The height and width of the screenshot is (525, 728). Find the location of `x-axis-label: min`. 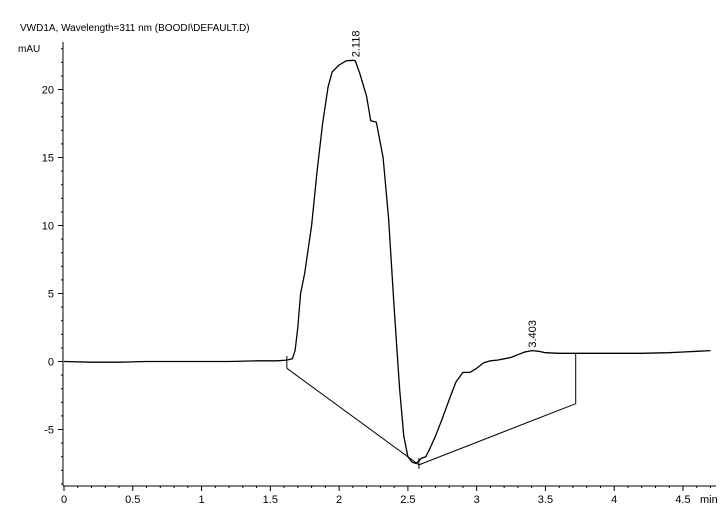

x-axis-label: min is located at coordinates (709, 500).